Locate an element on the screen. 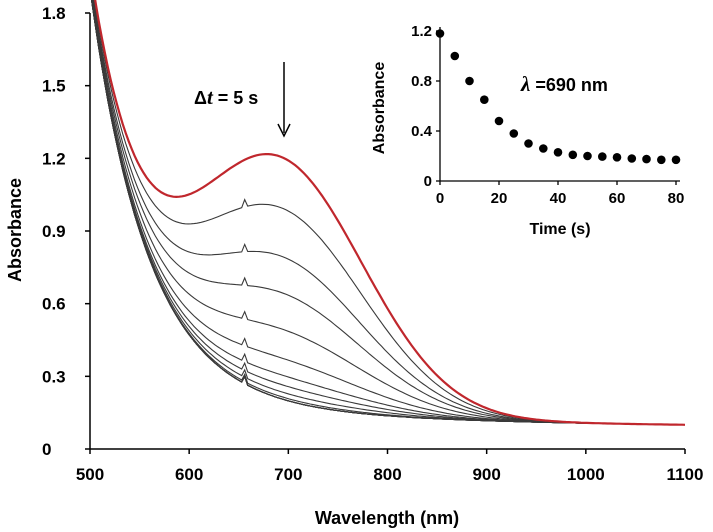 The image size is (713, 532). main-x-tick-label: 800 is located at coordinates (387, 474).